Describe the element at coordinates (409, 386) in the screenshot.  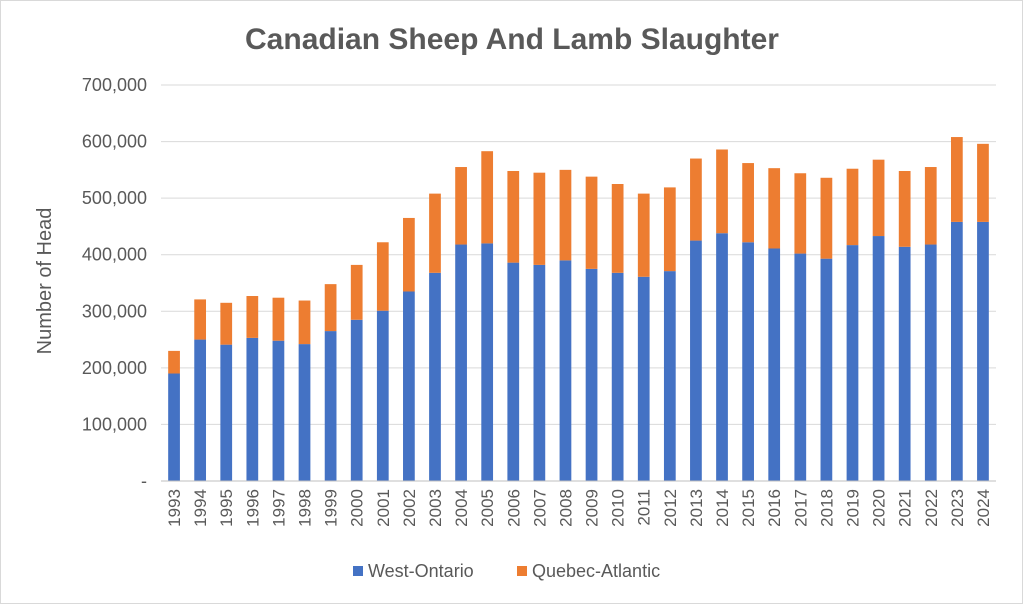
I see `bar-west-ontario-2002` at that location.